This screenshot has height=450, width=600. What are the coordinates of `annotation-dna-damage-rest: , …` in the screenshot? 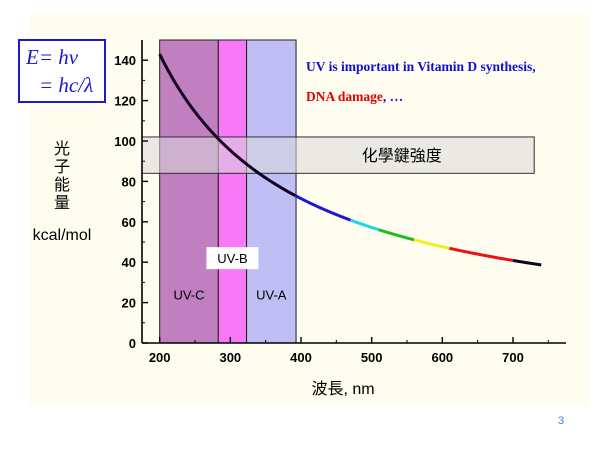 It's located at (393, 96).